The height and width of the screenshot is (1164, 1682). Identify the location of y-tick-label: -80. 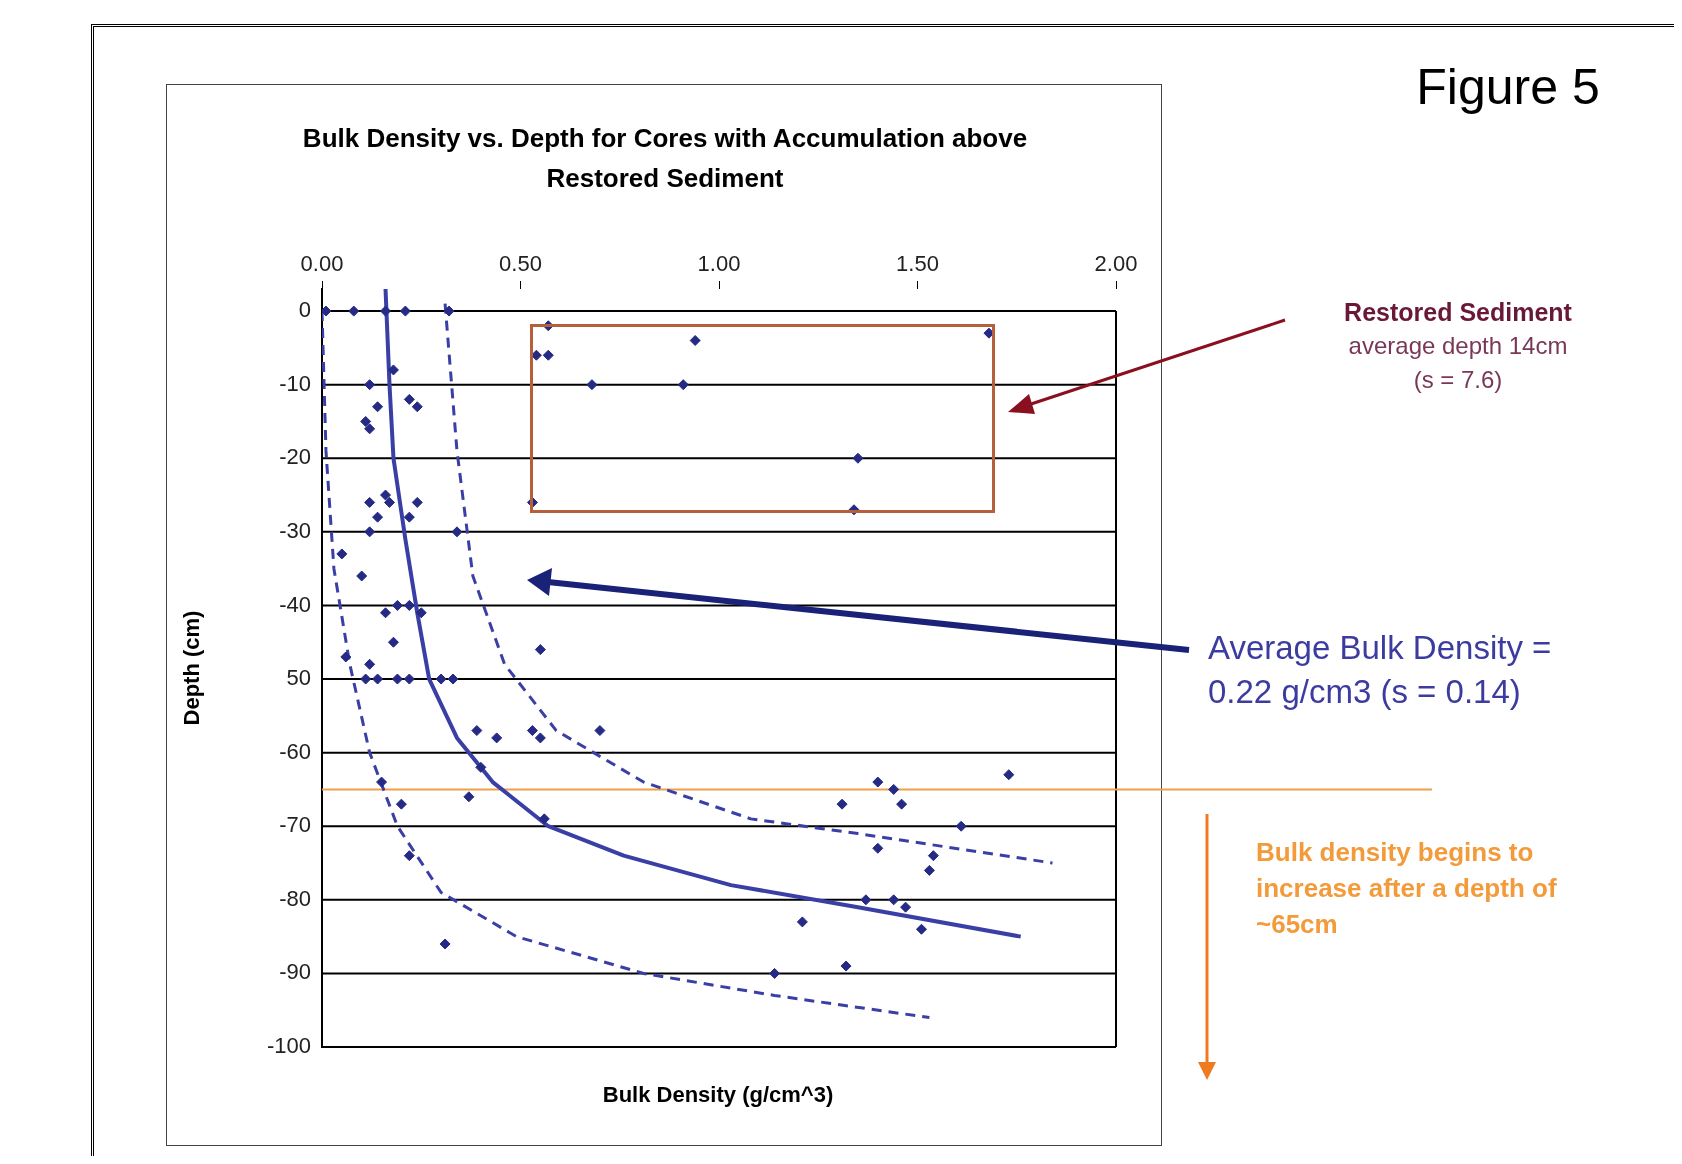
(295, 898).